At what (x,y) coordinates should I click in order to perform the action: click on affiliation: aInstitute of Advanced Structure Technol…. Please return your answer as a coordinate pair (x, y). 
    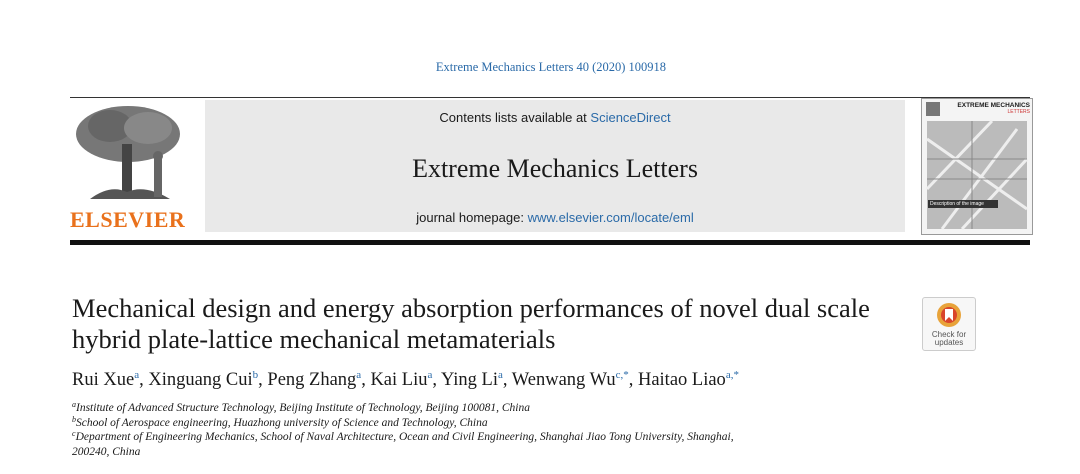
    Looking at the image, I should click on (412, 408).